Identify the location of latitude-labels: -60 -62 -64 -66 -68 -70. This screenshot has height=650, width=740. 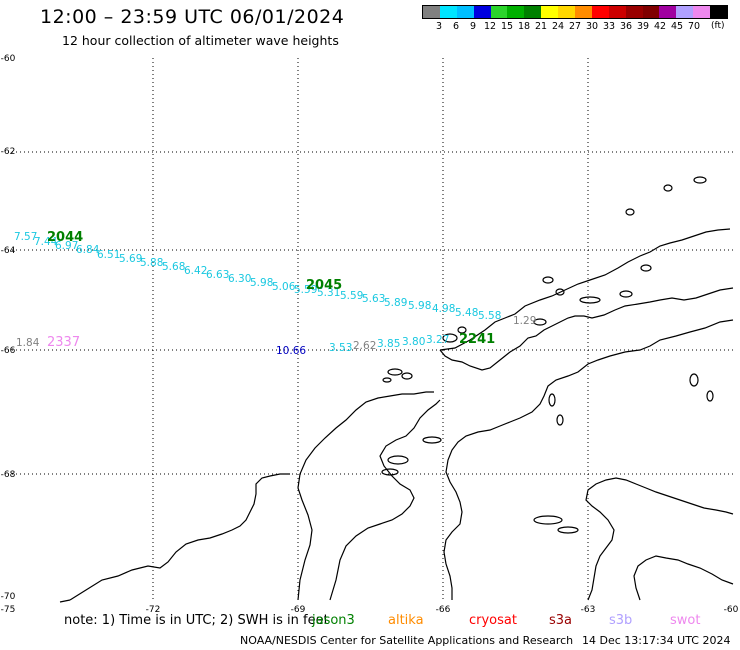
(8, 328).